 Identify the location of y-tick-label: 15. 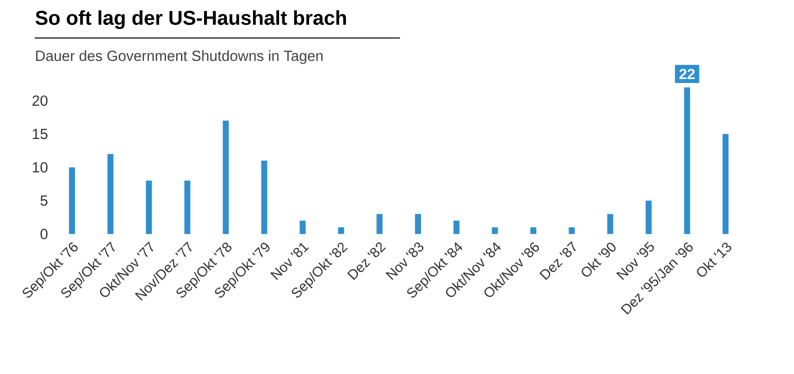
(40, 134).